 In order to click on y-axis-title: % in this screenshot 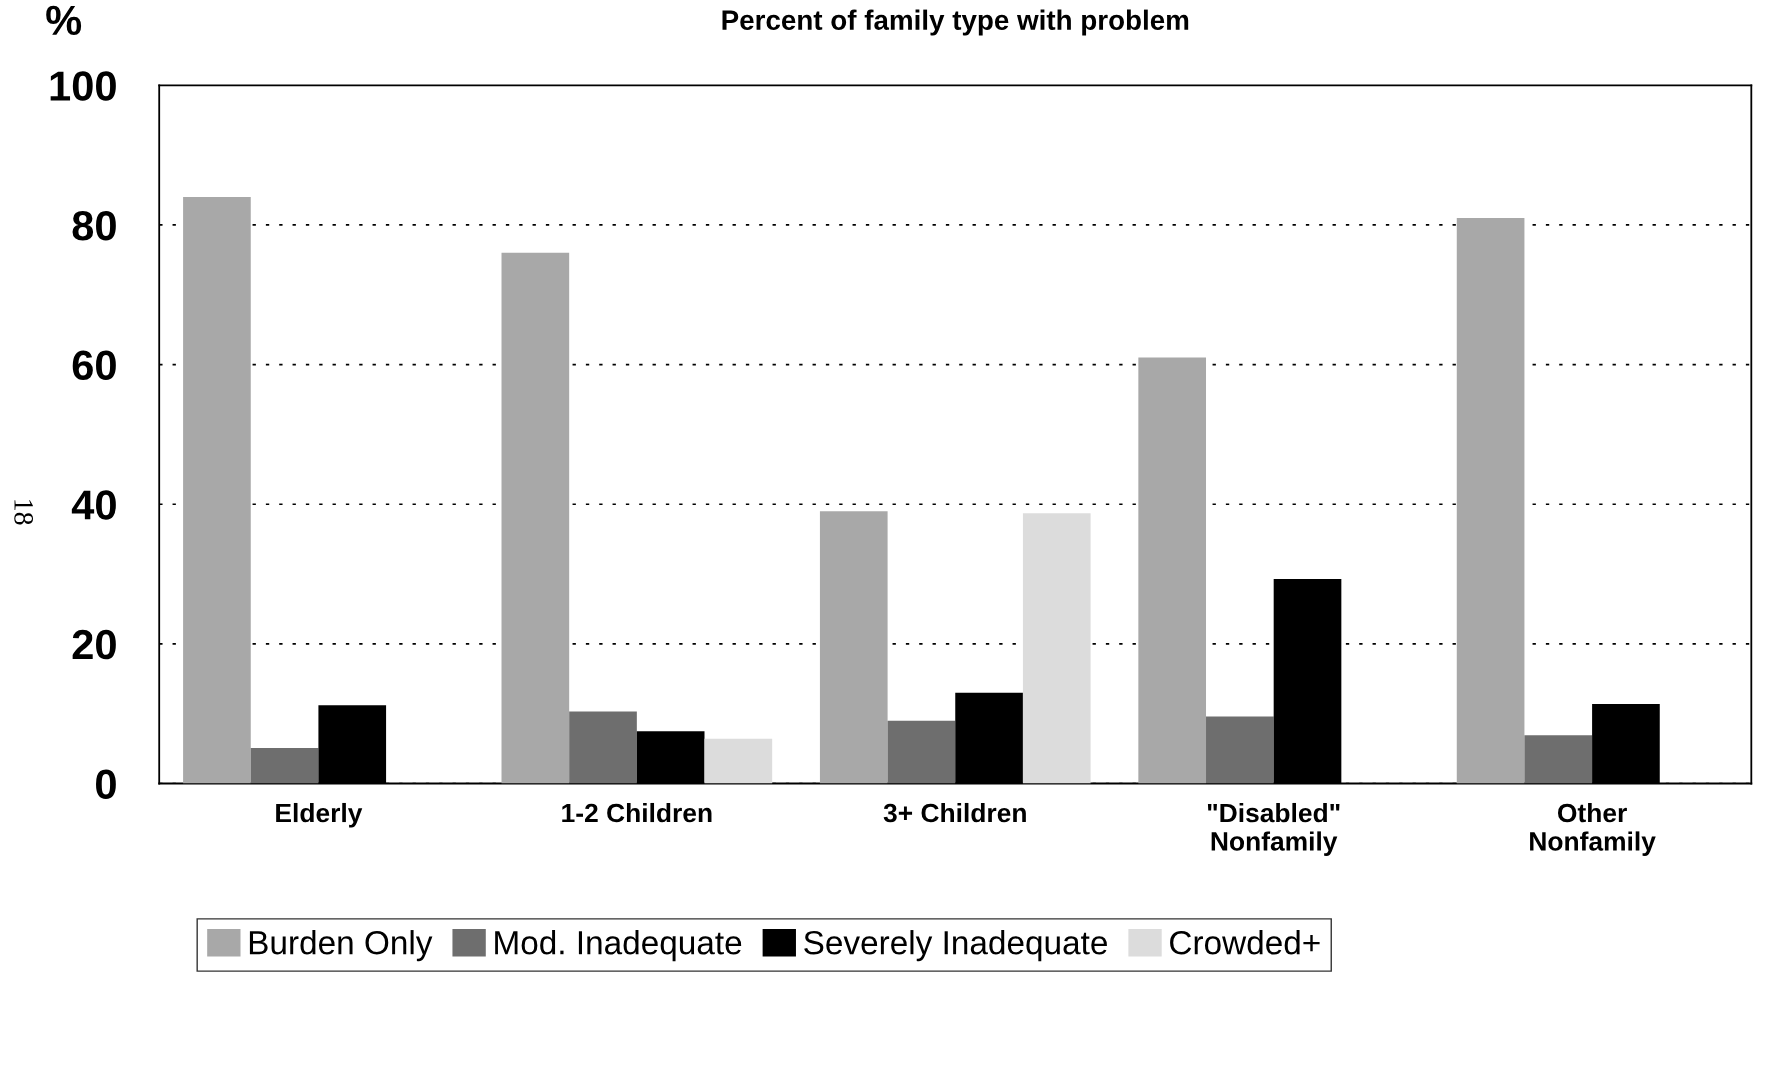, I will do `click(64, 20)`.